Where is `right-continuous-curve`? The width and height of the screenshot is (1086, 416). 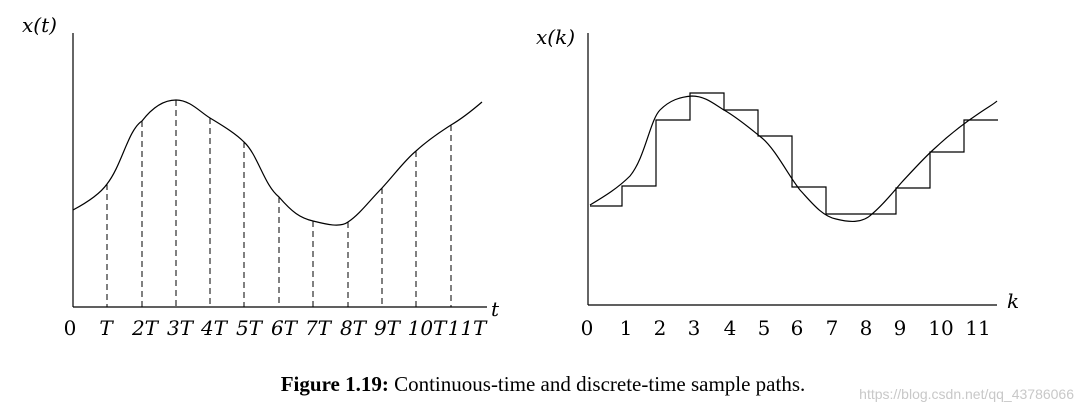 right-continuous-curve is located at coordinates (793, 158).